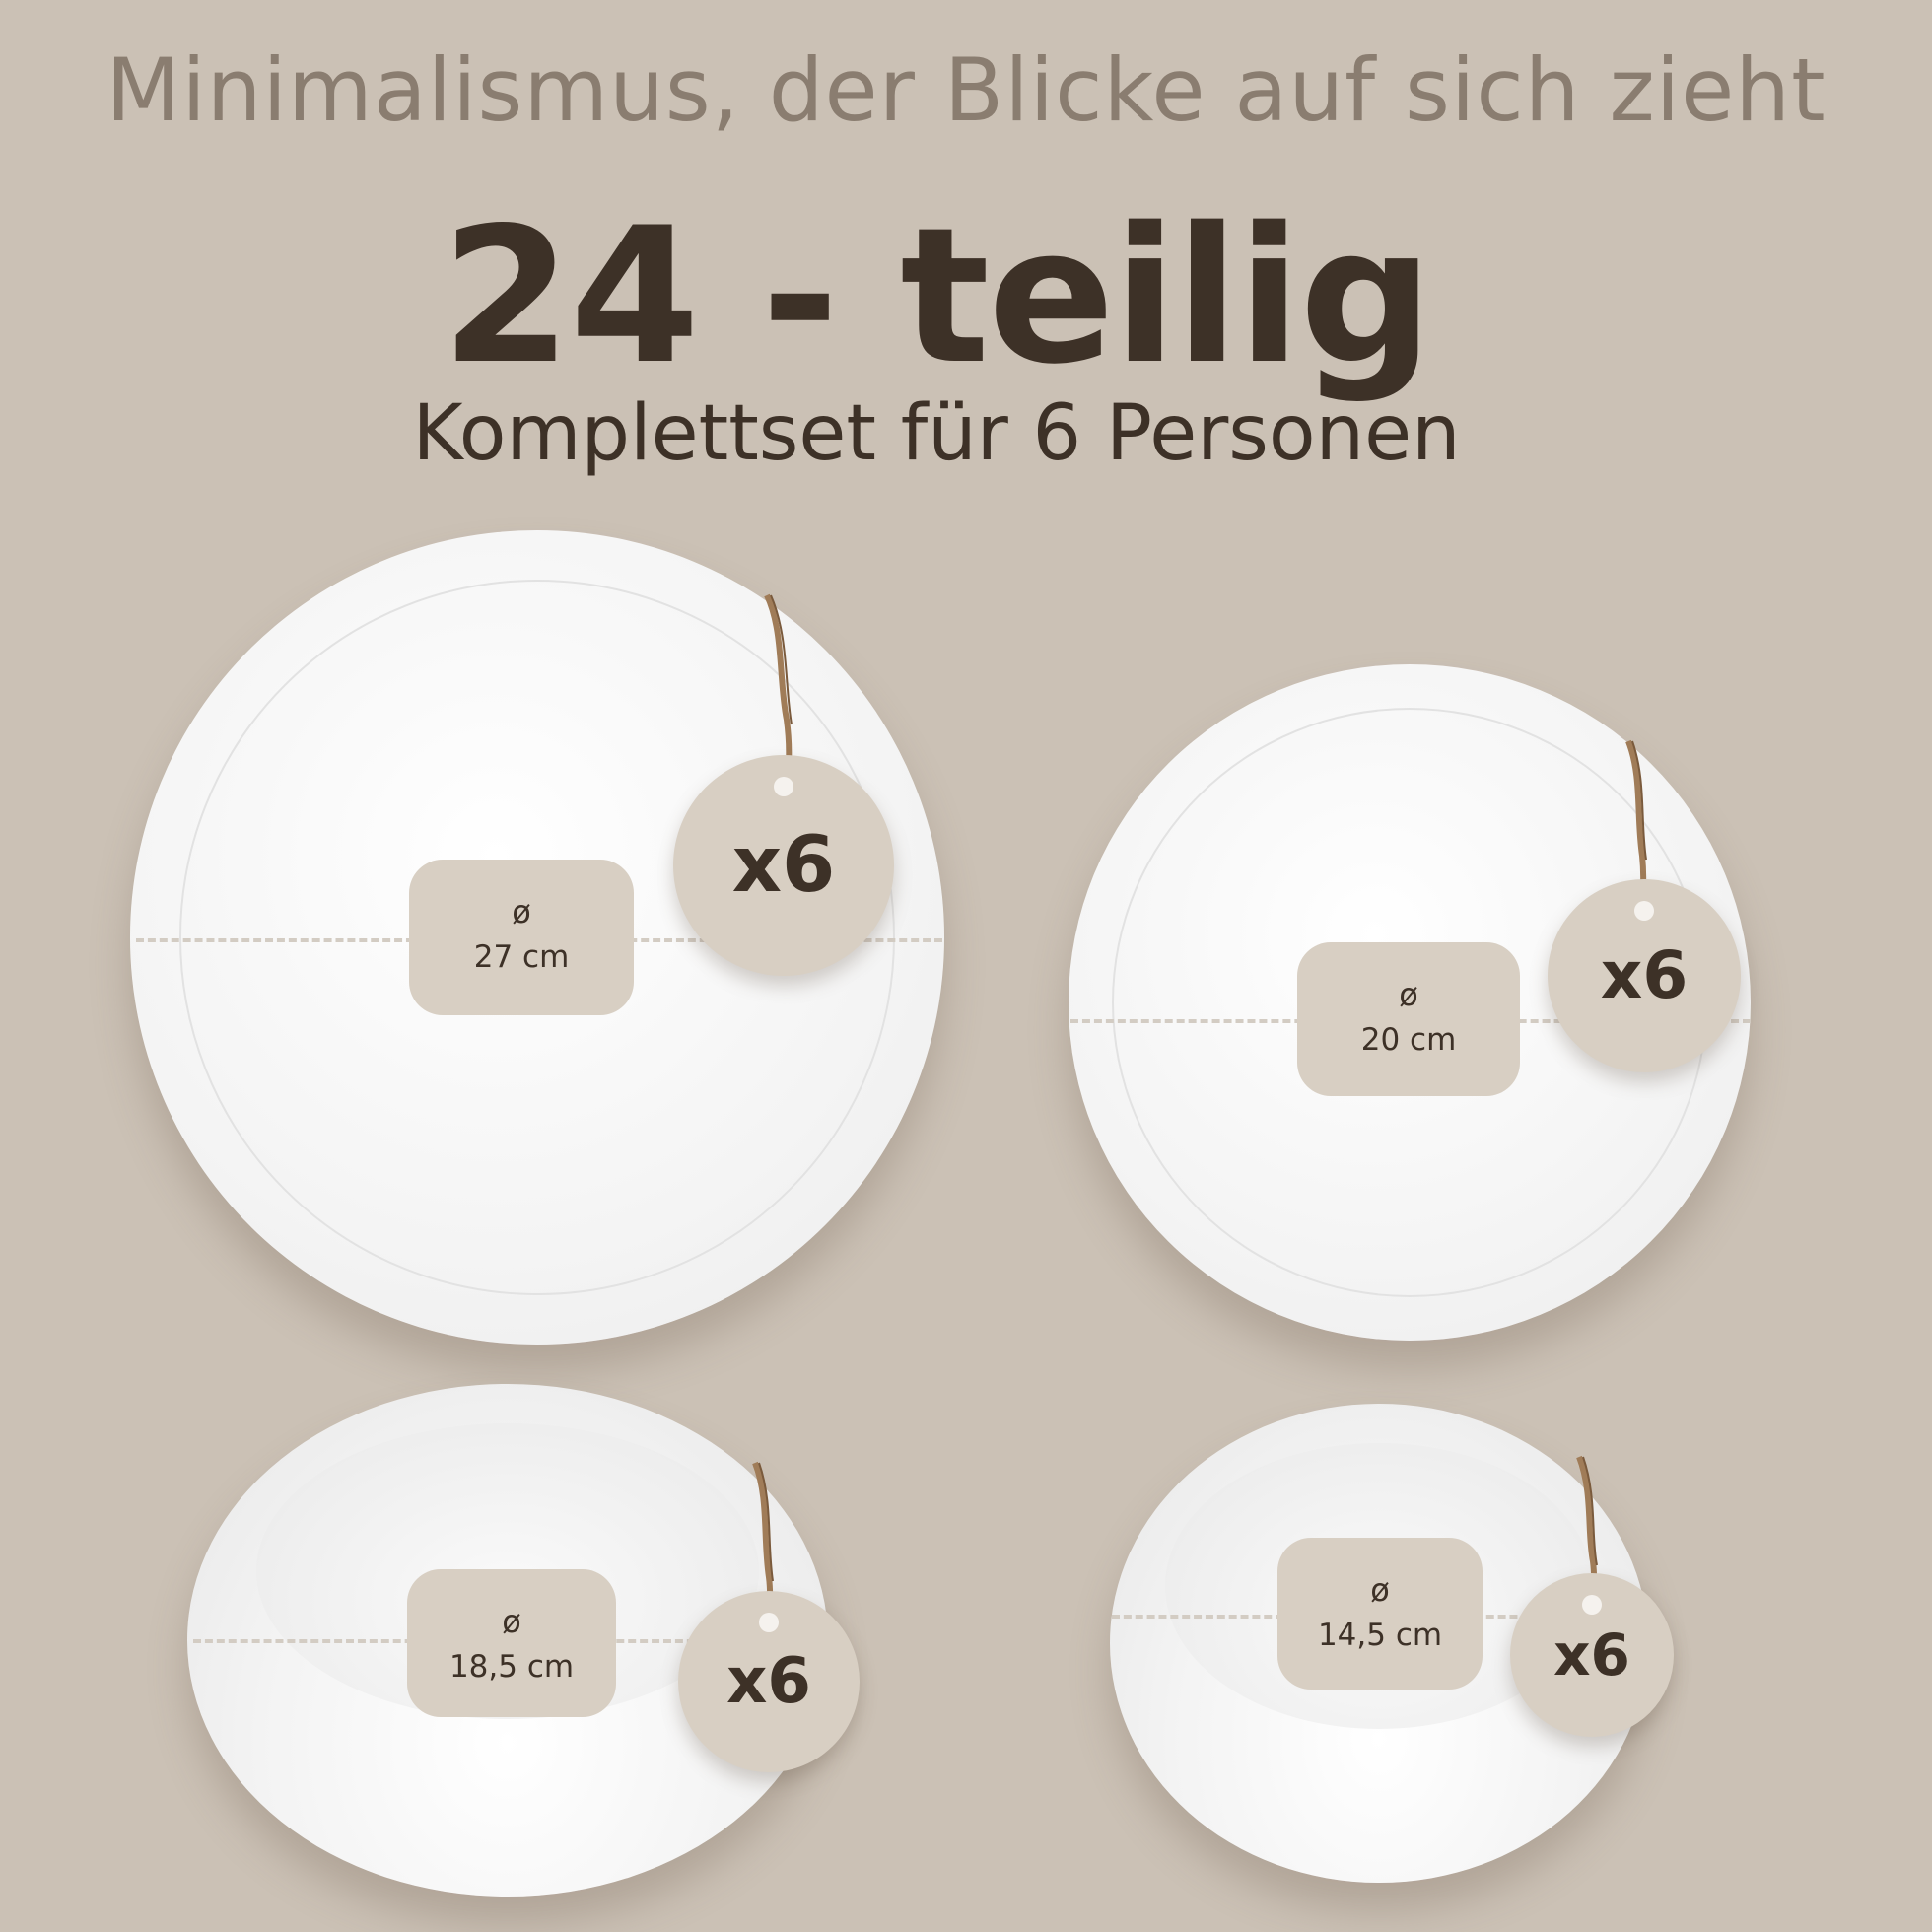  What do you see at coordinates (1409, 1019) in the screenshot?
I see `diameter-label: ø 20 cm` at bounding box center [1409, 1019].